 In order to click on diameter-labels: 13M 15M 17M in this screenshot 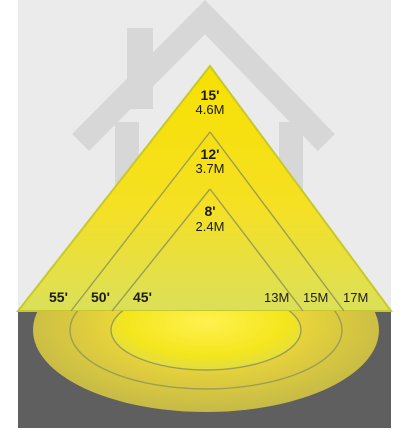, I will do `click(316, 297)`.